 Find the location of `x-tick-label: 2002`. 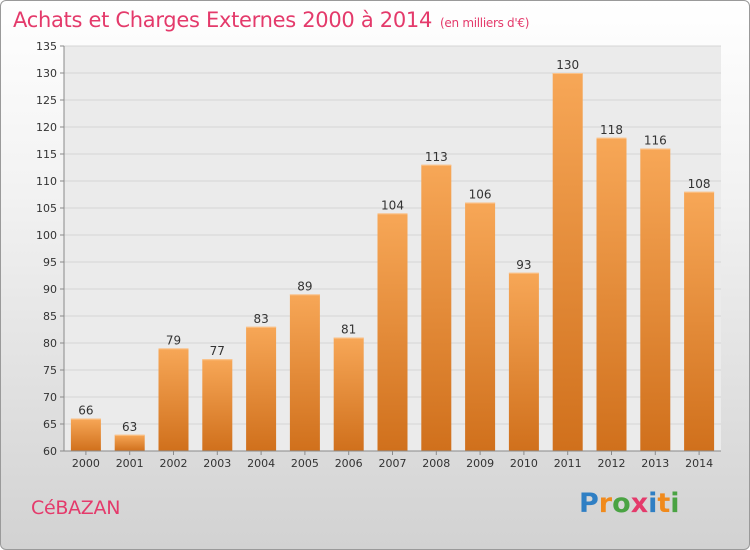

x-tick-label: 2002 is located at coordinates (174, 463).